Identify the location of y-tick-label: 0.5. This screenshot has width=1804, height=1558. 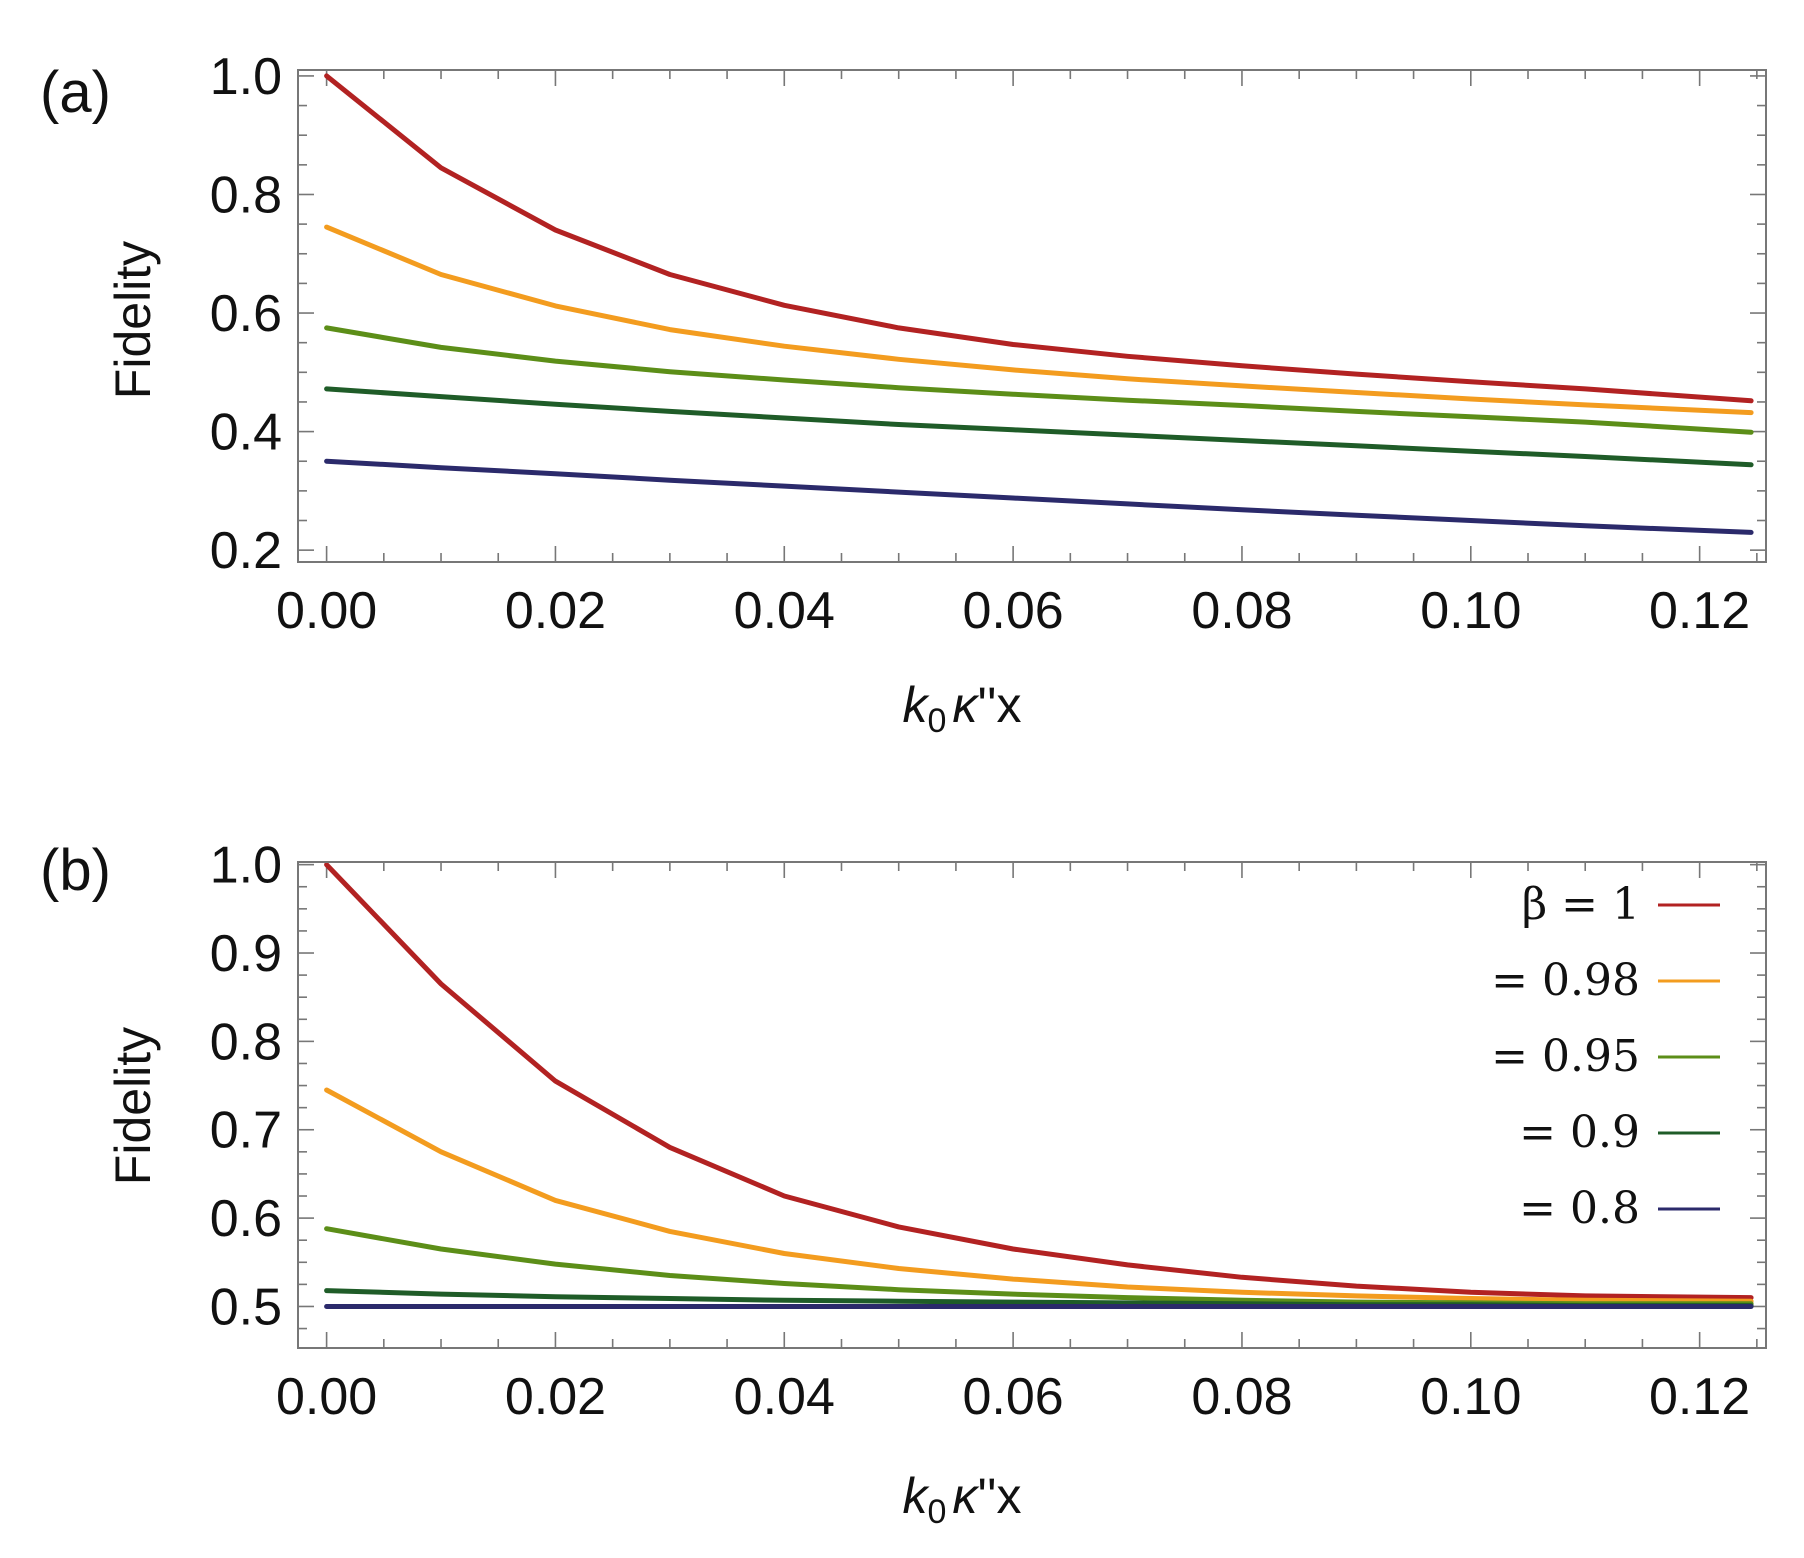
(246, 1307).